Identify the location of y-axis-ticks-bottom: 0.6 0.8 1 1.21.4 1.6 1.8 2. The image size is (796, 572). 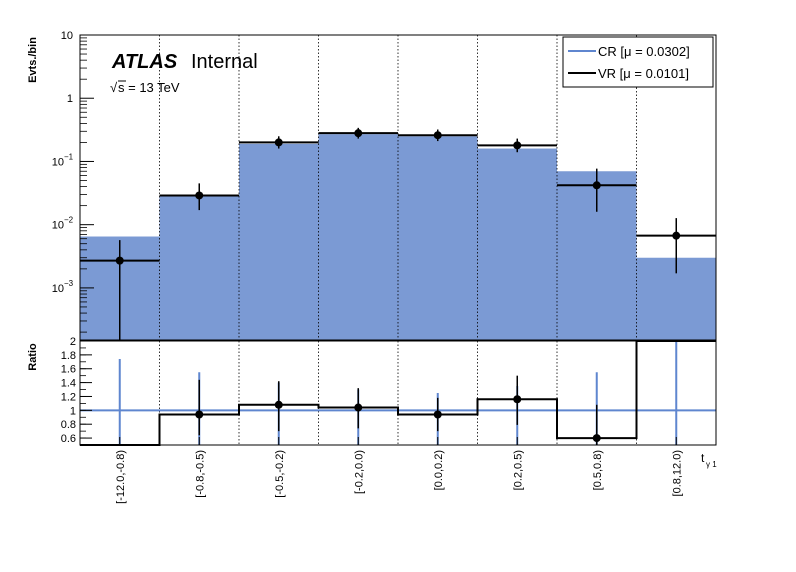
(76, 391).